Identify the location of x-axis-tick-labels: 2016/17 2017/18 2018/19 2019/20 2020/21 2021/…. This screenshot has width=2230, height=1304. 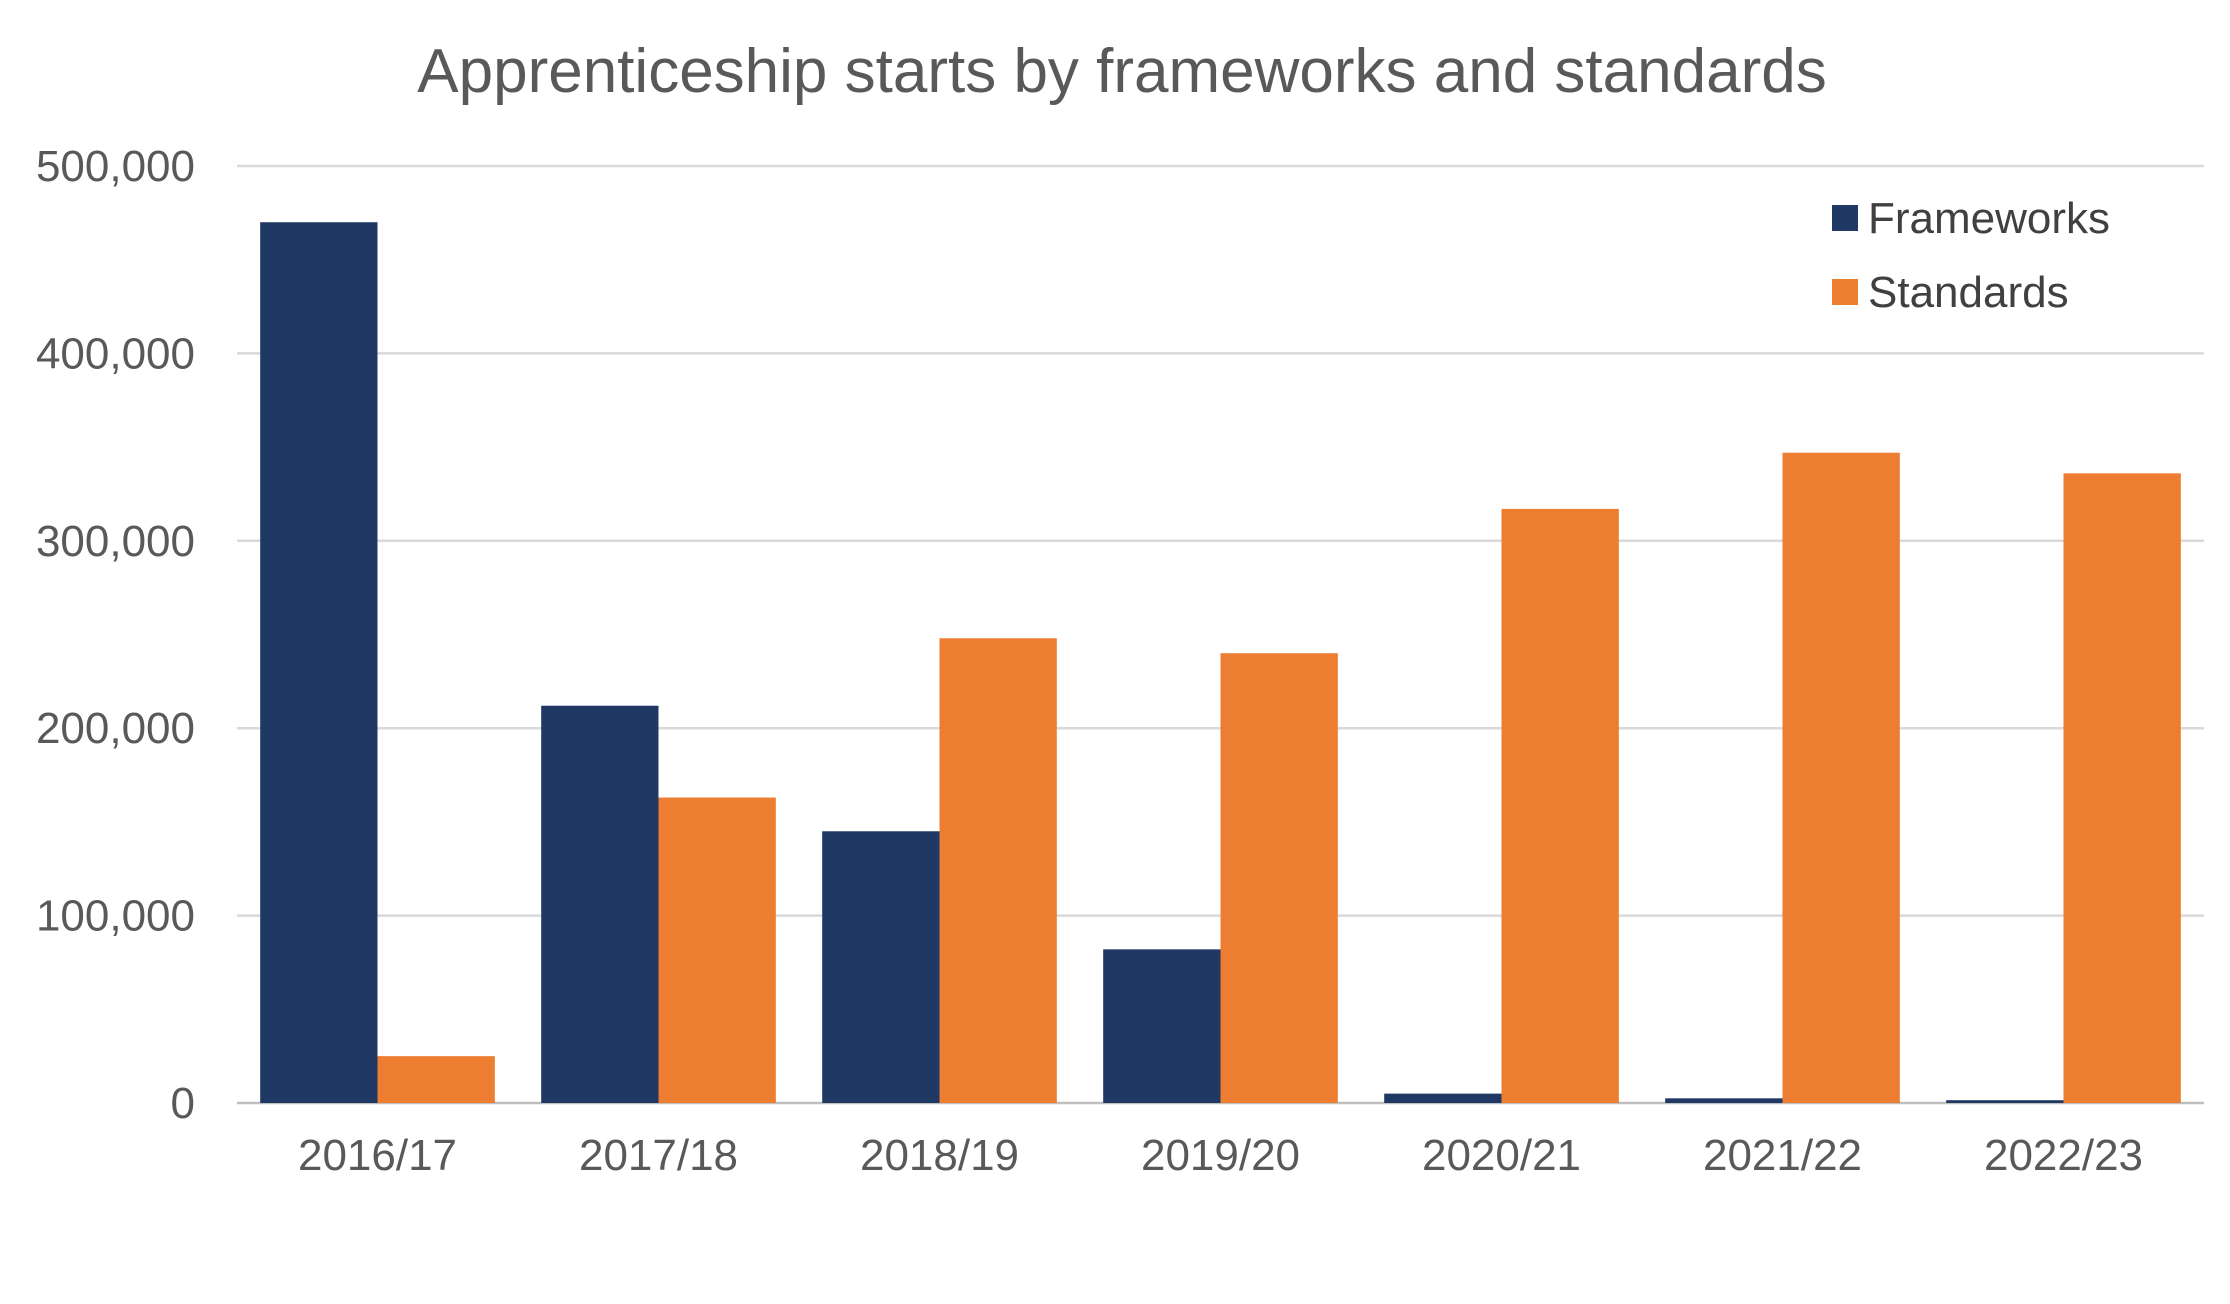
(1220, 1155).